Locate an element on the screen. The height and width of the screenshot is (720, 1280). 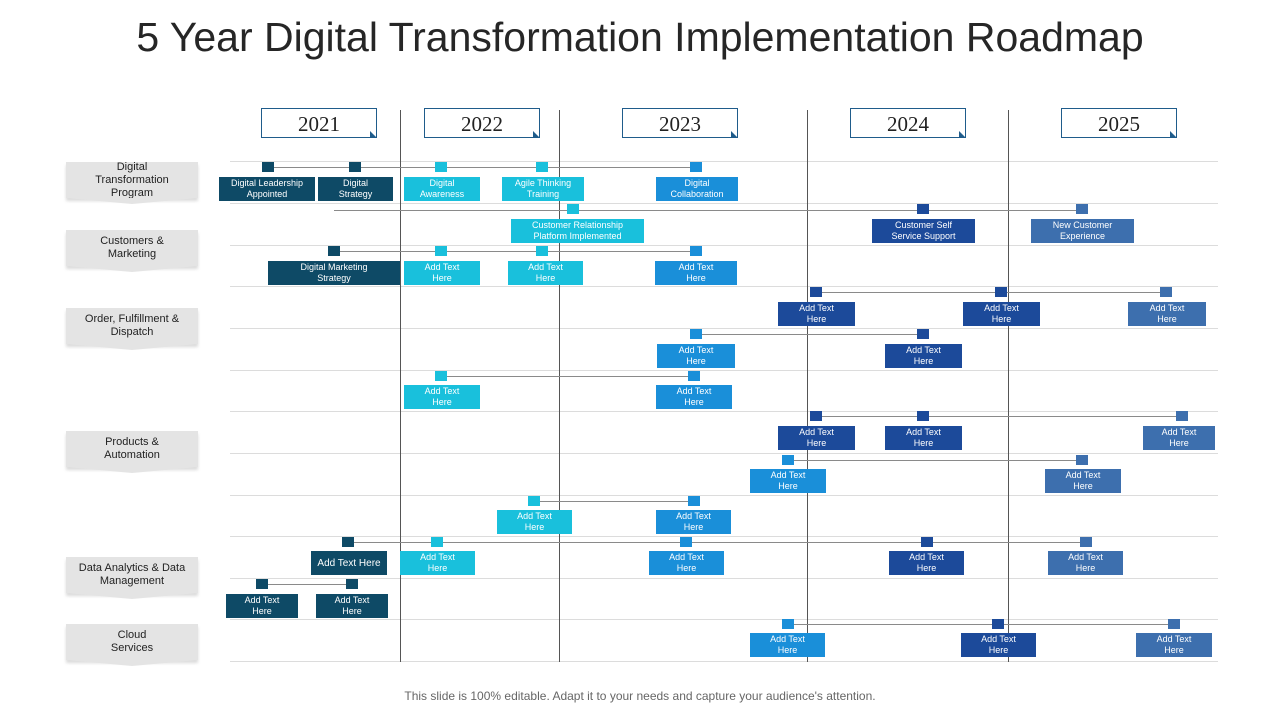
year-label-2022: 2022 is located at coordinates (482, 123).